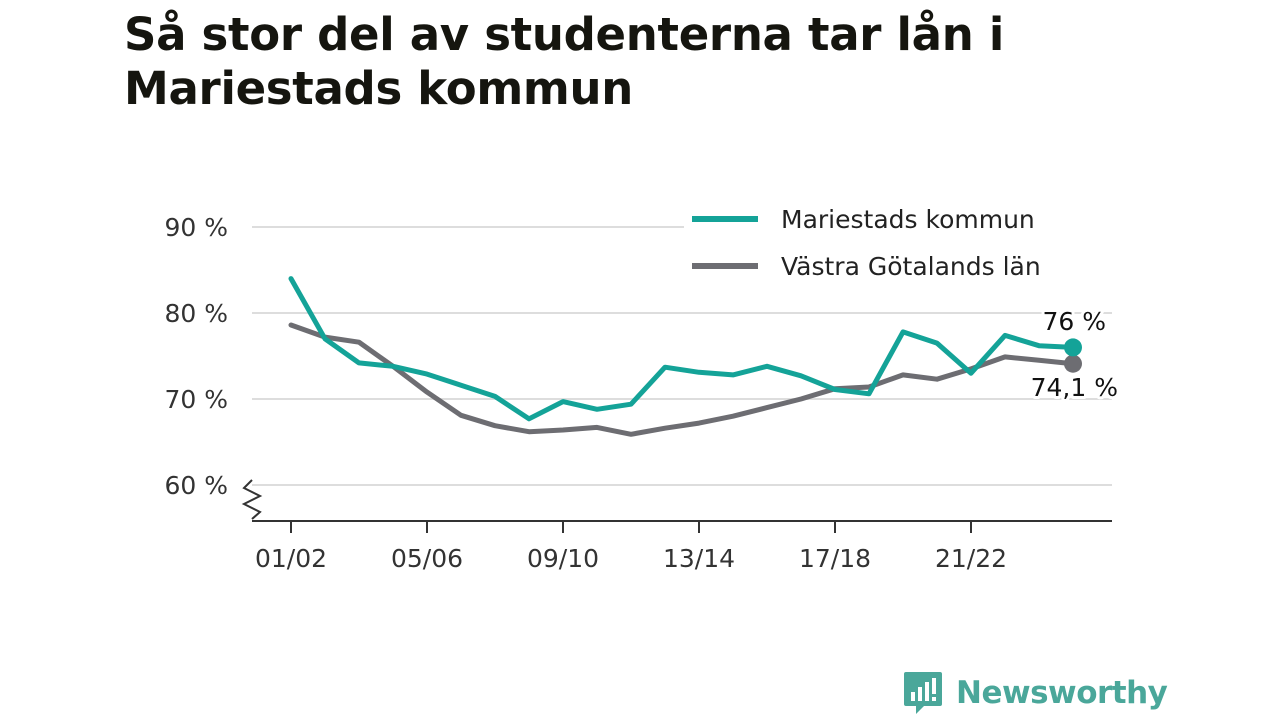 Image resolution: width=1280 pixels, height=720 pixels. I want to click on end-label-2: 74,1 %, so click(1074, 387).